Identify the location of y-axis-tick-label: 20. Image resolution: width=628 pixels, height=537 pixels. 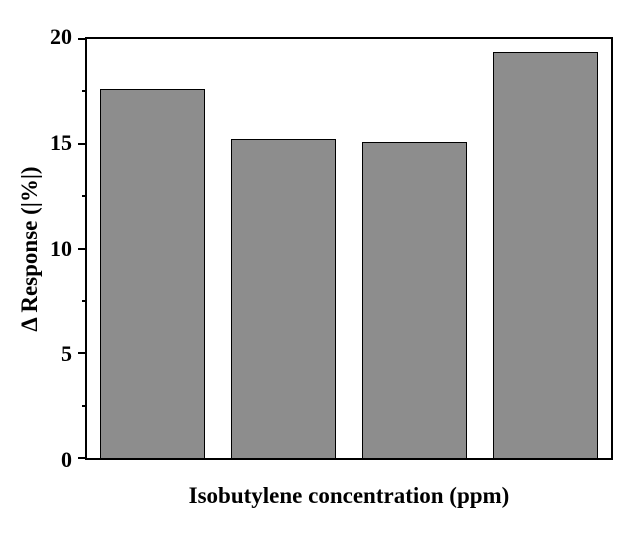
(61, 36).